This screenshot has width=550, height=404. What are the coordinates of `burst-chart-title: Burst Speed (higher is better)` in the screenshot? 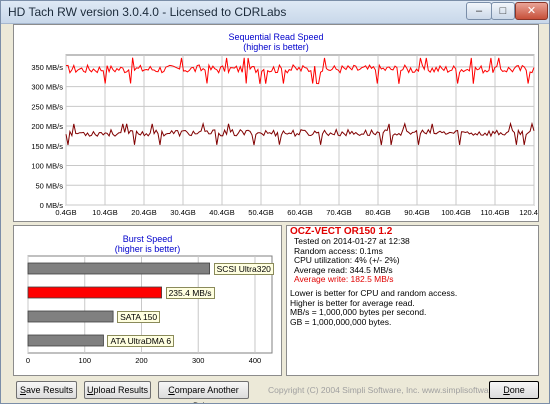 It's located at (147, 244).